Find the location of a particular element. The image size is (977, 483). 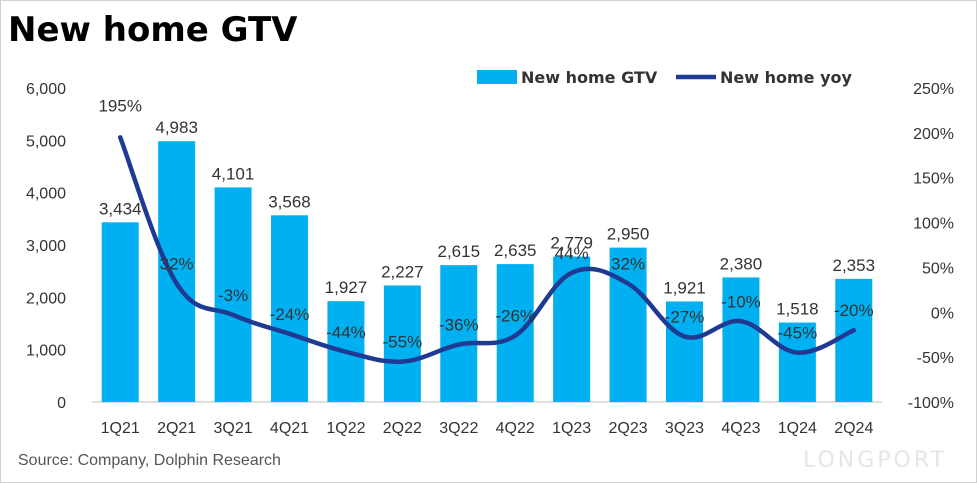

x-tick-label: 1Q23 is located at coordinates (571, 428).